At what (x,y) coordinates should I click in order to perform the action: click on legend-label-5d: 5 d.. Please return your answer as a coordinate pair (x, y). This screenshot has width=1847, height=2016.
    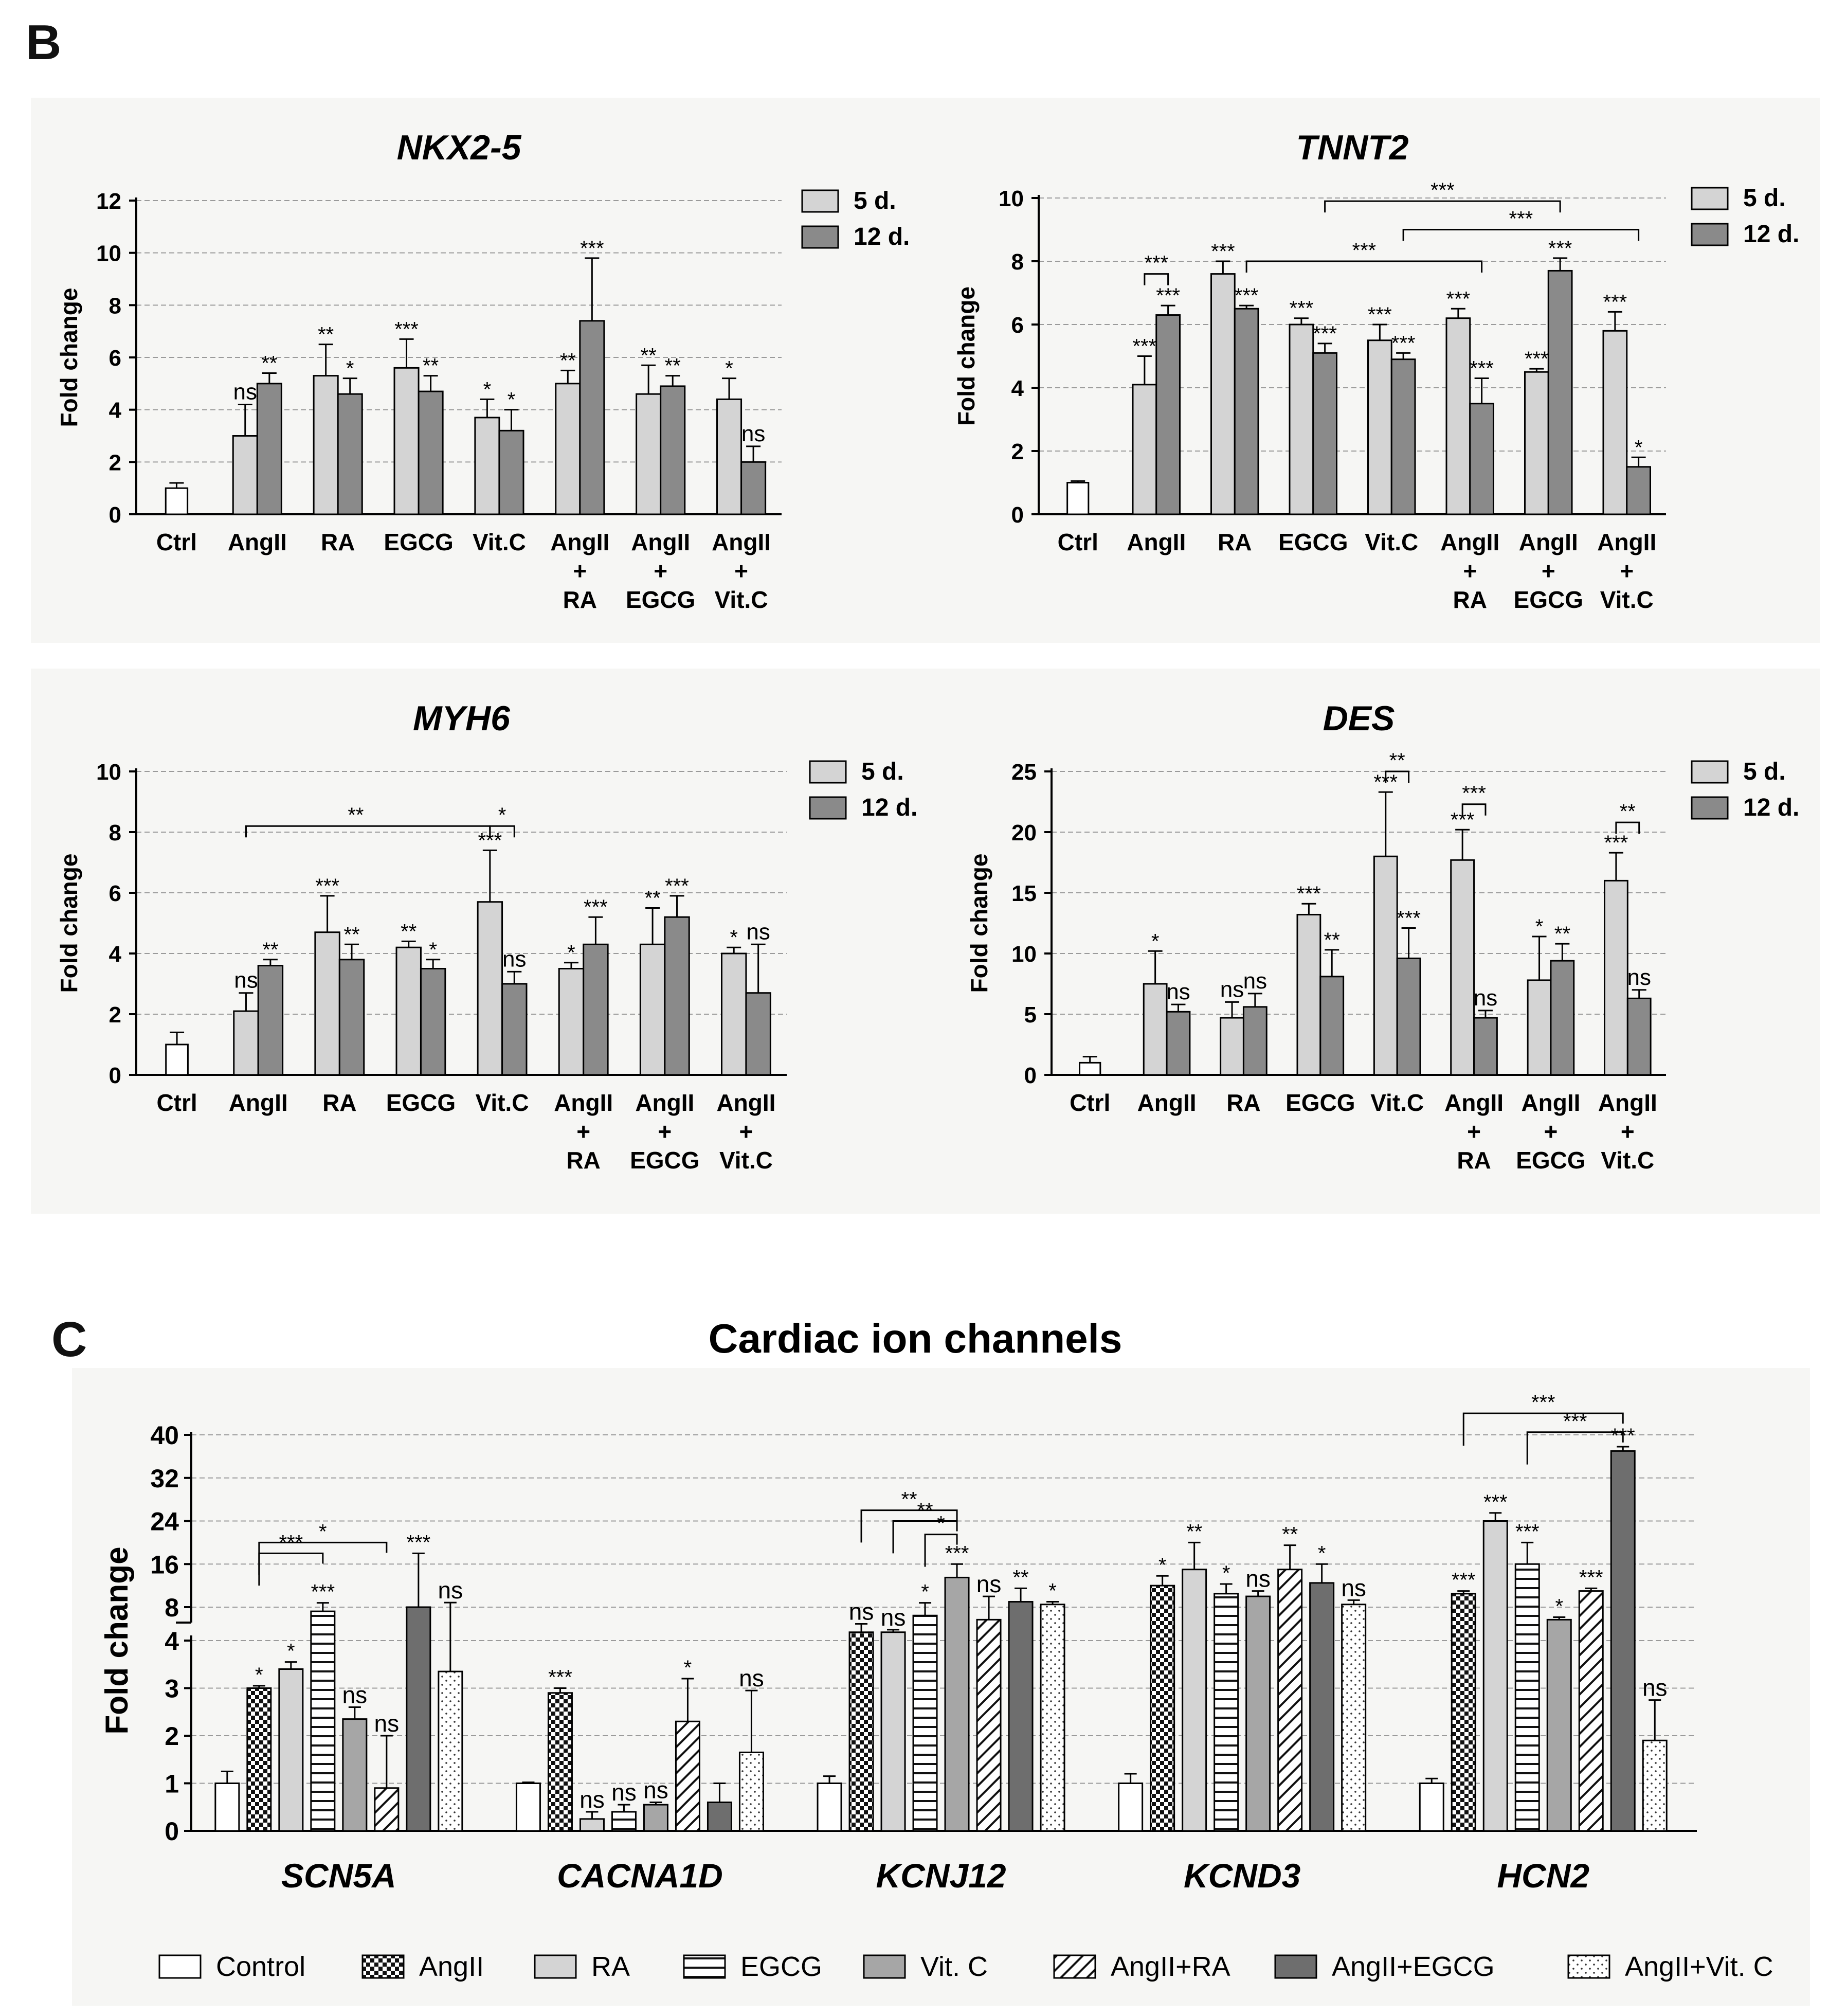
    Looking at the image, I should click on (882, 771).